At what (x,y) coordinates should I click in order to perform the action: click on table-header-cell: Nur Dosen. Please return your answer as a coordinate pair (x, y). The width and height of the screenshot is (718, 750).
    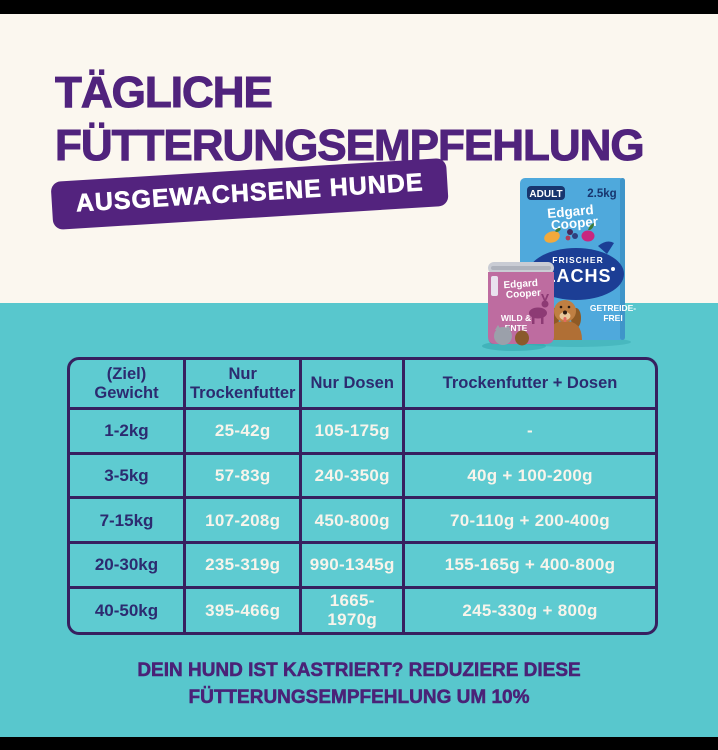
    Looking at the image, I should click on (352, 383).